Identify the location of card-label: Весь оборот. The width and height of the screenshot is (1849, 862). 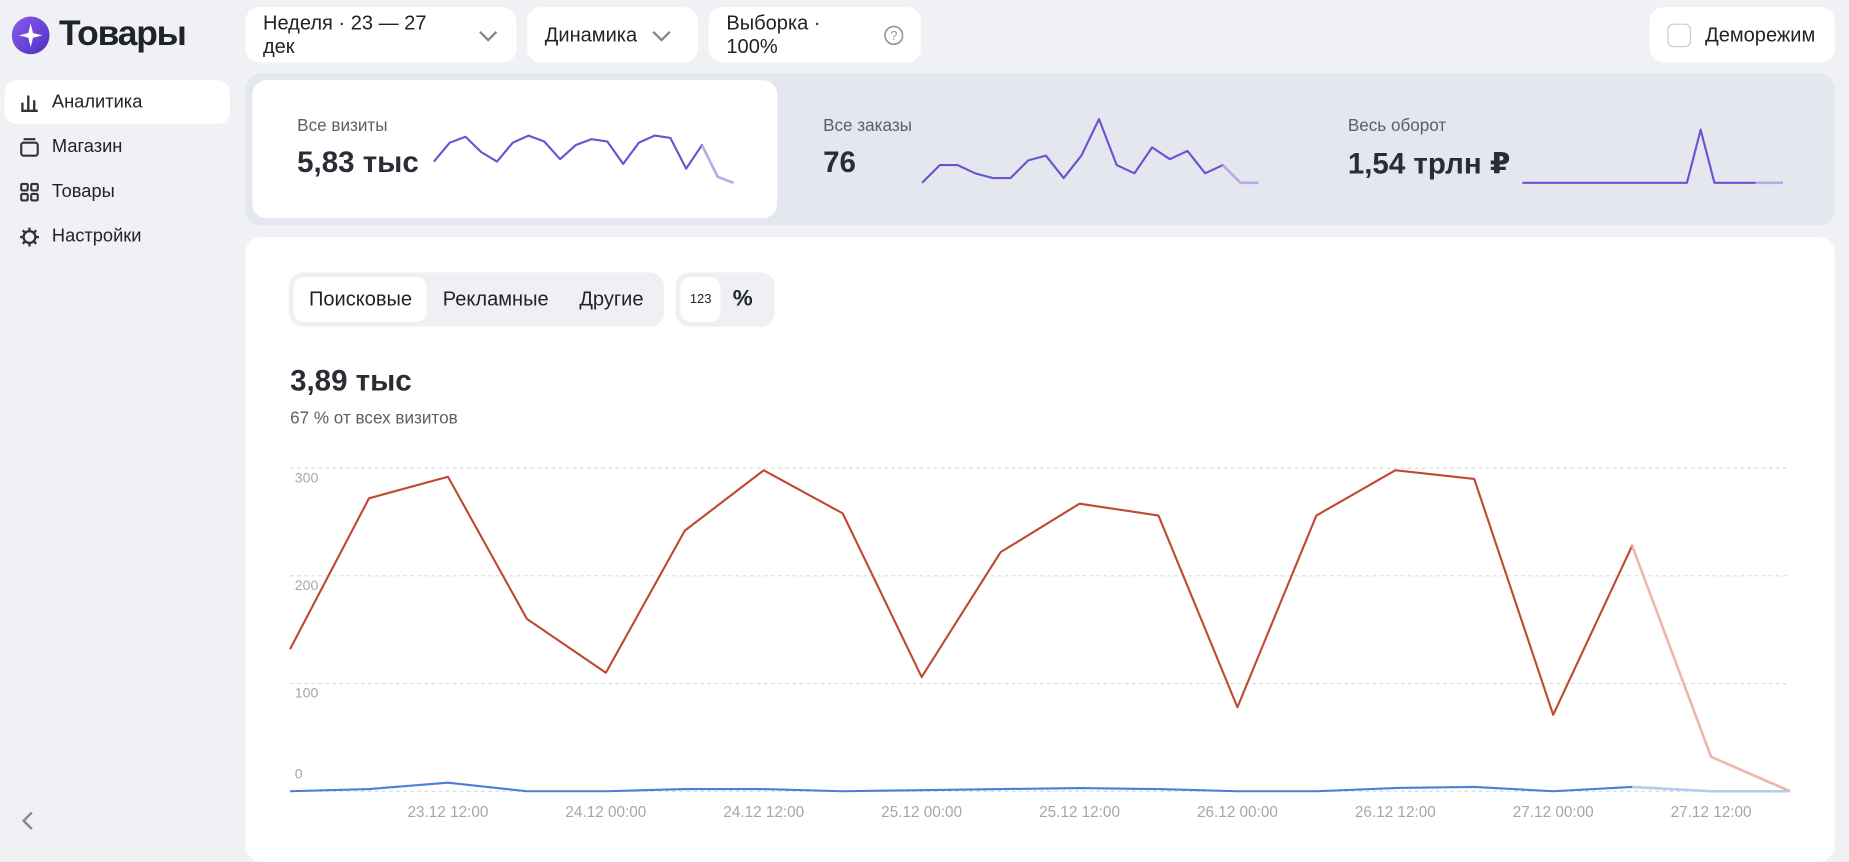
(1397, 126).